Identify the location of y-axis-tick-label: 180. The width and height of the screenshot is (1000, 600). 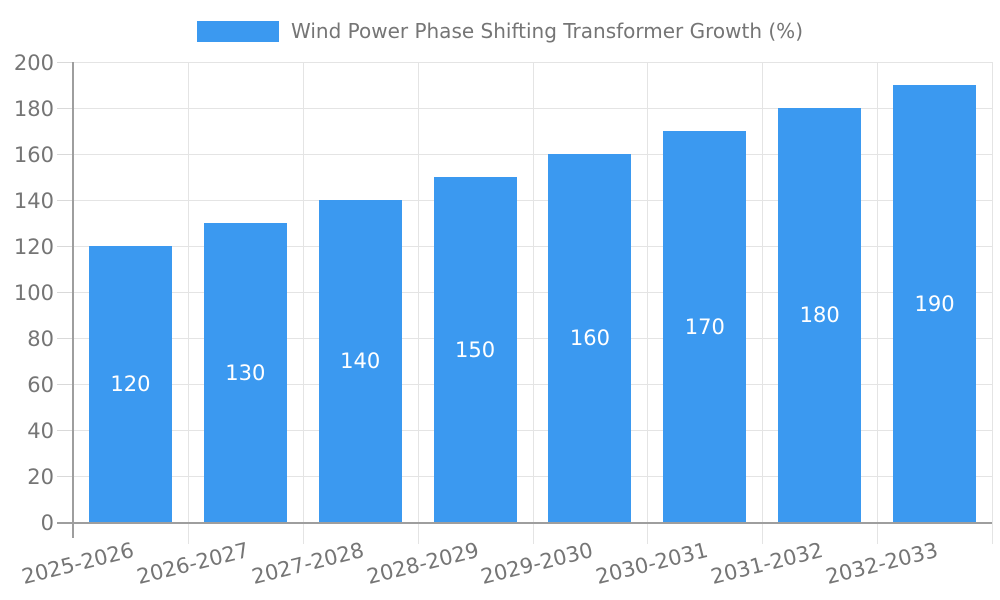
(33, 109).